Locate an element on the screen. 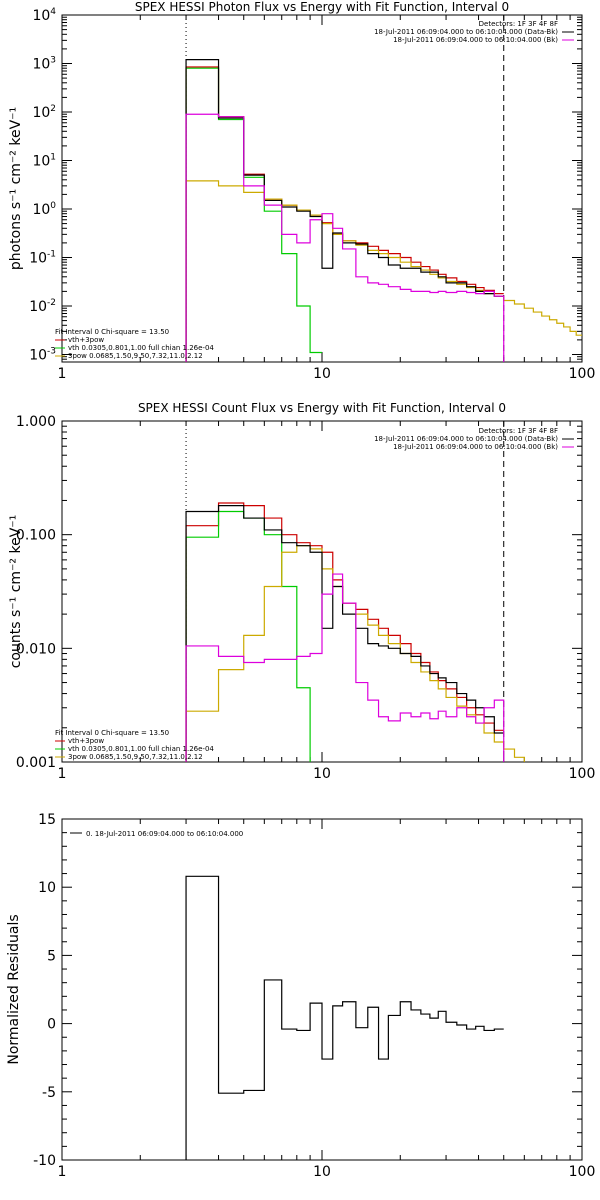 The width and height of the screenshot is (600, 1200). series-residuals-line is located at coordinates (344, 1017).